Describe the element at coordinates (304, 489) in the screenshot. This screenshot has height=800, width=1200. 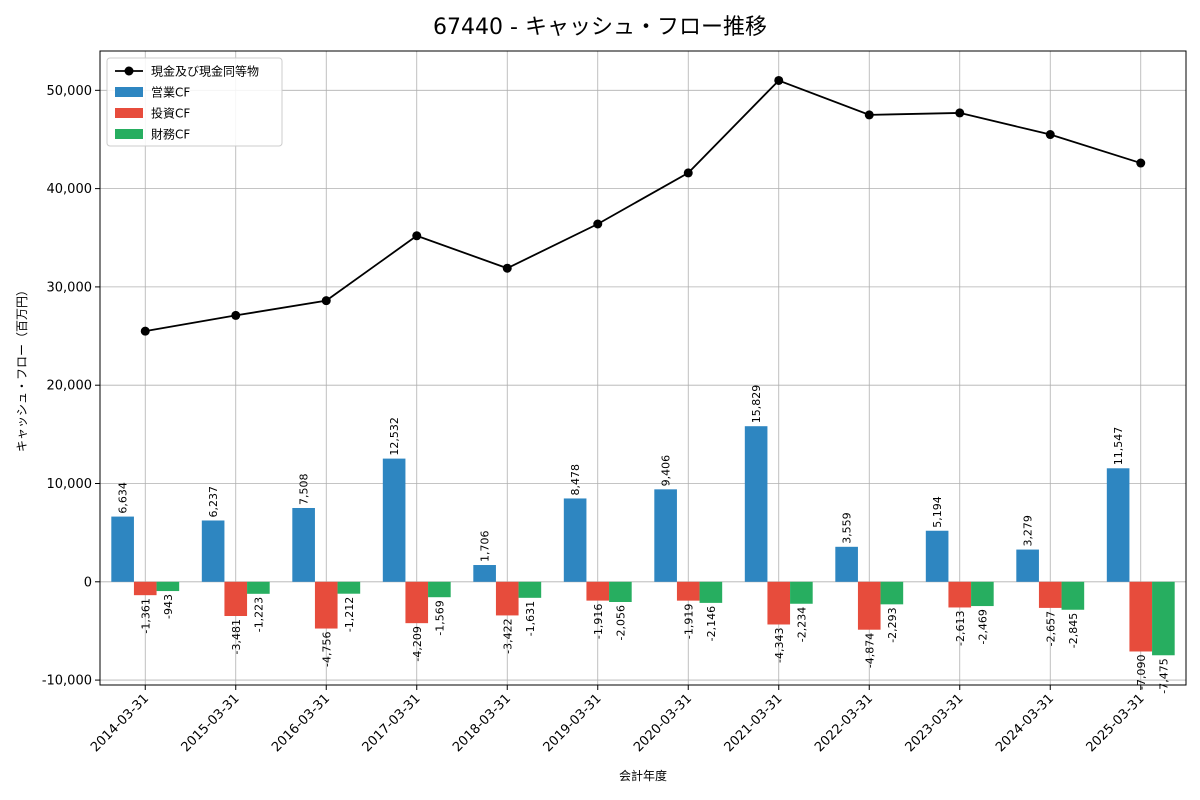
I see `bar-value-label: 7,508` at that location.